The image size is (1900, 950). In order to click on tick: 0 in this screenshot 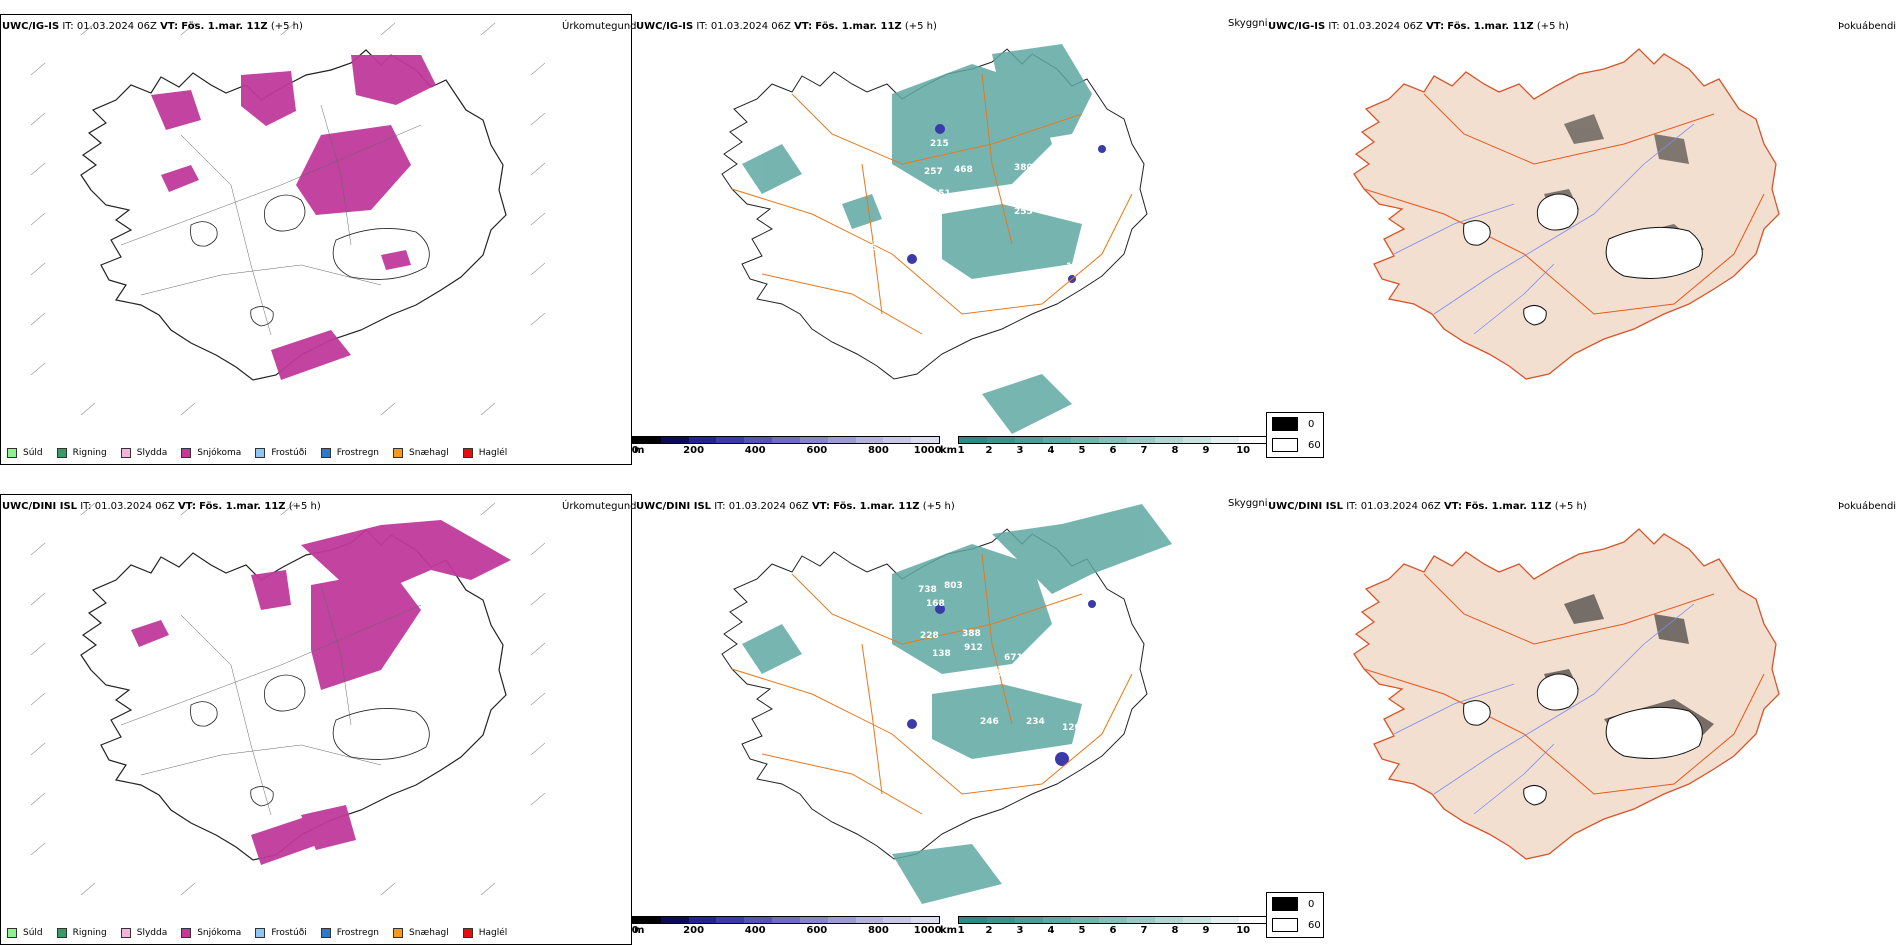, I will do `click(635, 450)`.